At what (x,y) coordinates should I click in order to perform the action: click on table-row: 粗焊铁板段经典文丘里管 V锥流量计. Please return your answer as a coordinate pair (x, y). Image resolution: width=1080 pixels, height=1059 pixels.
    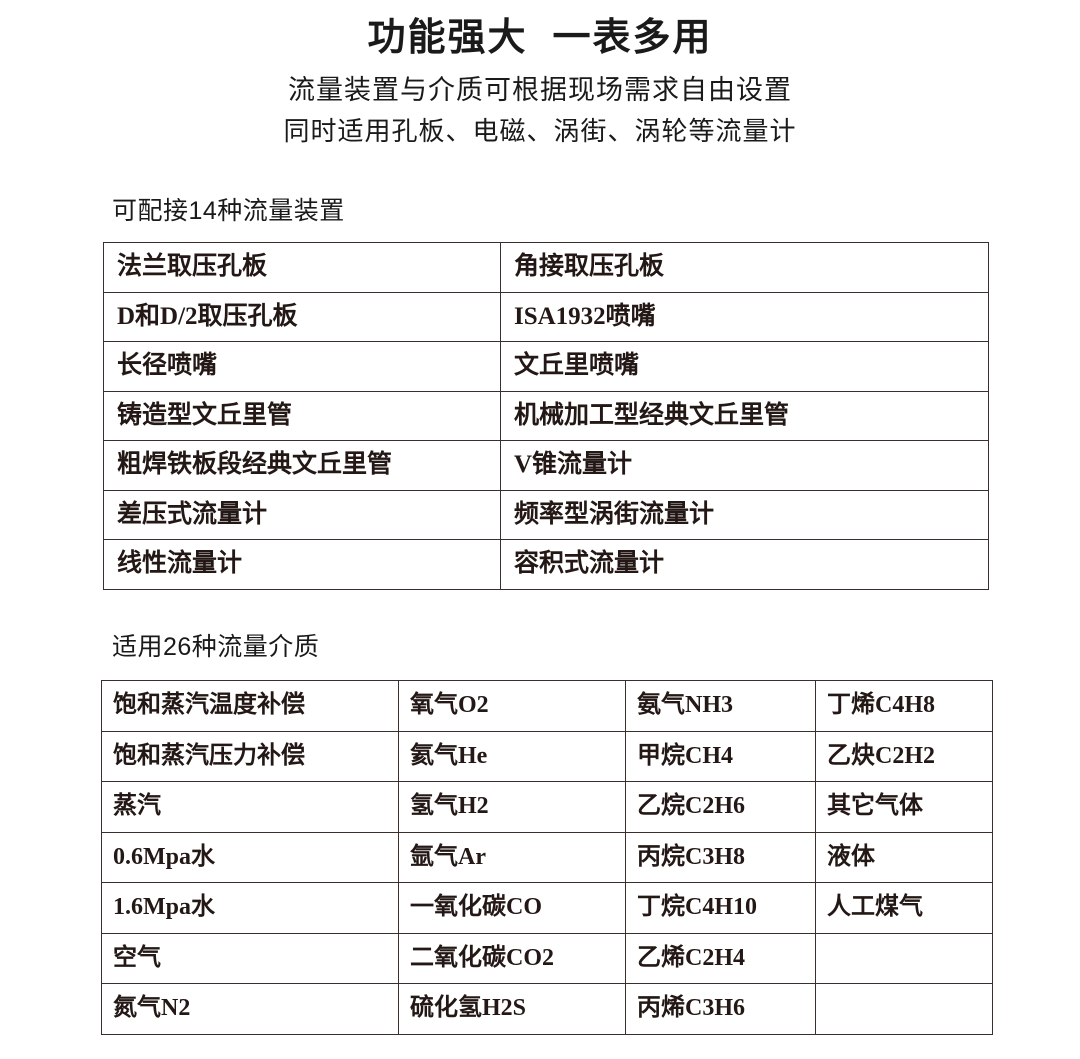
    Looking at the image, I should click on (546, 465).